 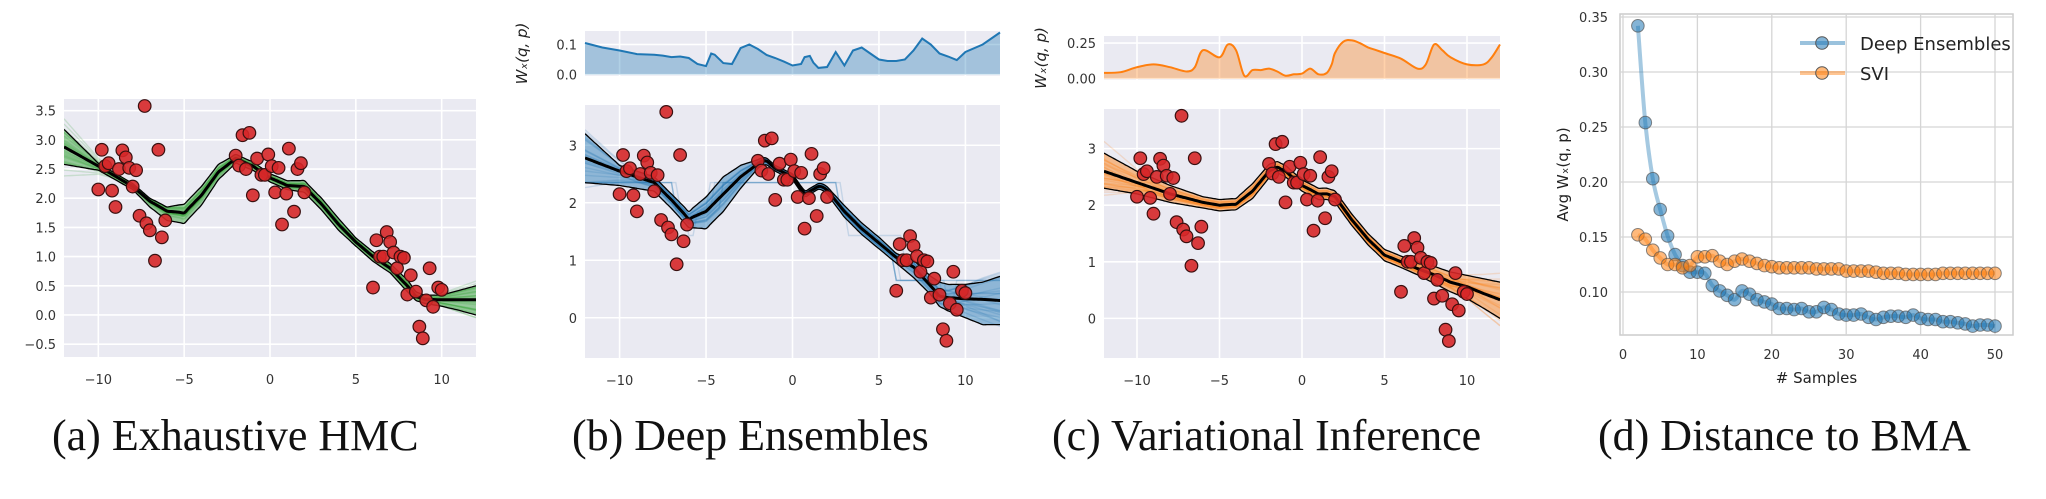 What do you see at coordinates (750, 435) in the screenshot?
I see `caption-b: (b) Deep Ensembles` at bounding box center [750, 435].